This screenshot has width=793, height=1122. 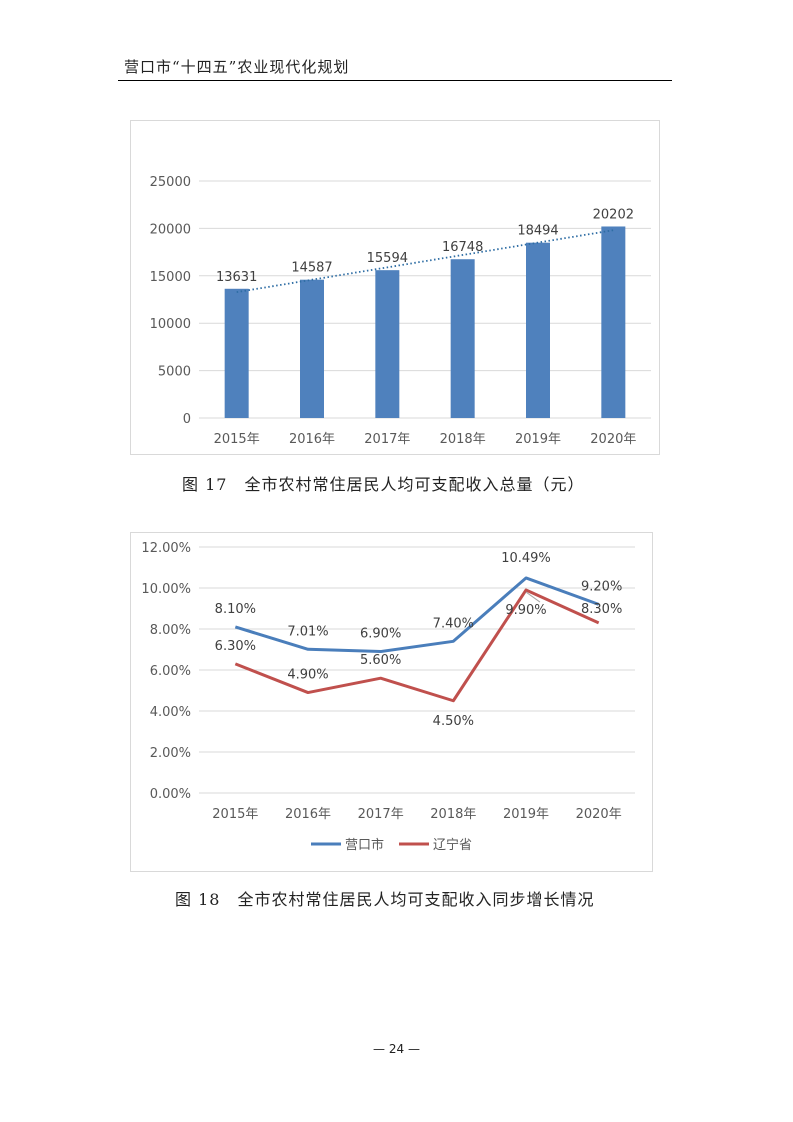 I want to click on data-label: 8.10%, so click(x=235, y=609).